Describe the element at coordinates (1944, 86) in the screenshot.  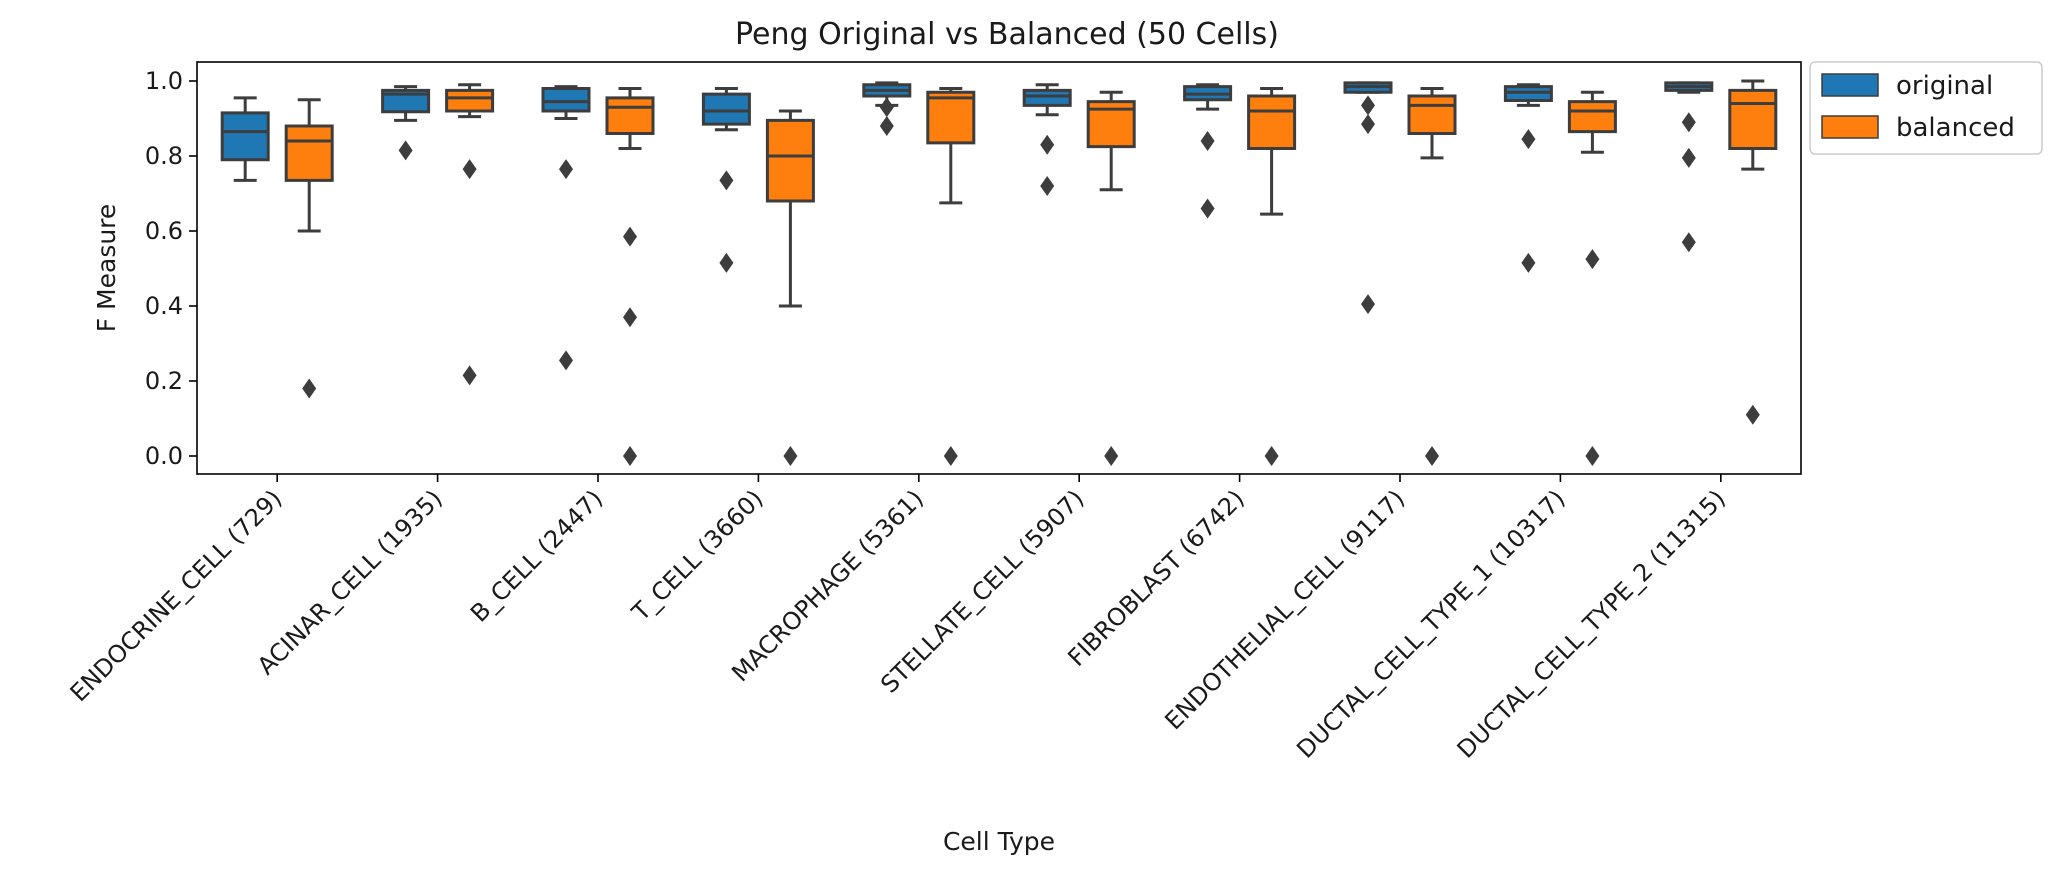
I see `legend-label-original: original` at that location.